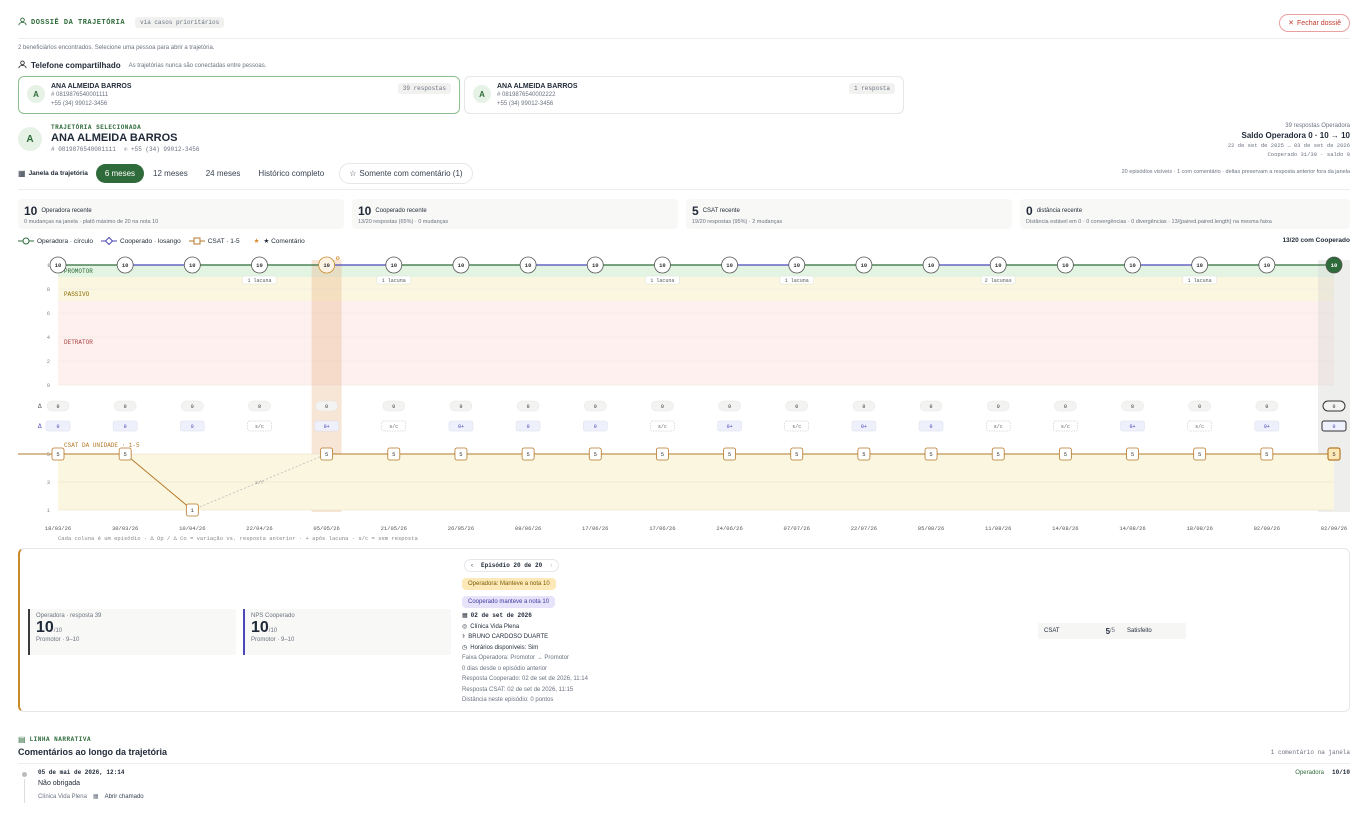  What do you see at coordinates (529, 95) in the screenshot?
I see `person-id: 0819876540002222` at bounding box center [529, 95].